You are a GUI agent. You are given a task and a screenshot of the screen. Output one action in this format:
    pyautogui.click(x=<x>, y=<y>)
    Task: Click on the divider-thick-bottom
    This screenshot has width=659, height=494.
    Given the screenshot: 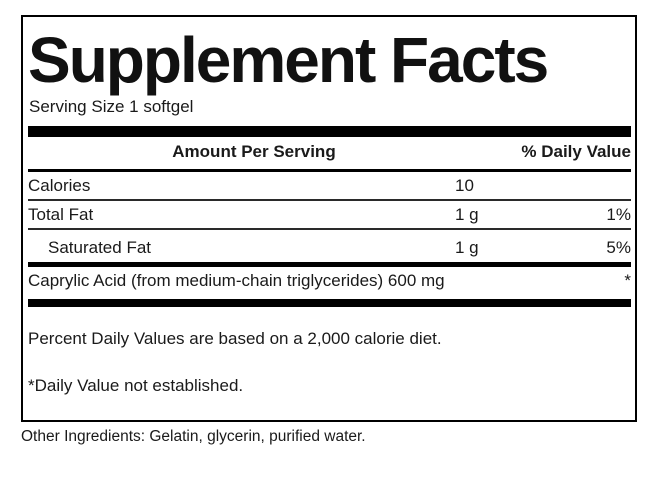 What is the action you would take?
    pyautogui.click(x=329, y=303)
    